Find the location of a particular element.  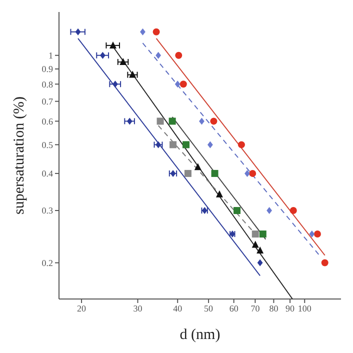

x-tick-label: 50 is located at coordinates (209, 308).